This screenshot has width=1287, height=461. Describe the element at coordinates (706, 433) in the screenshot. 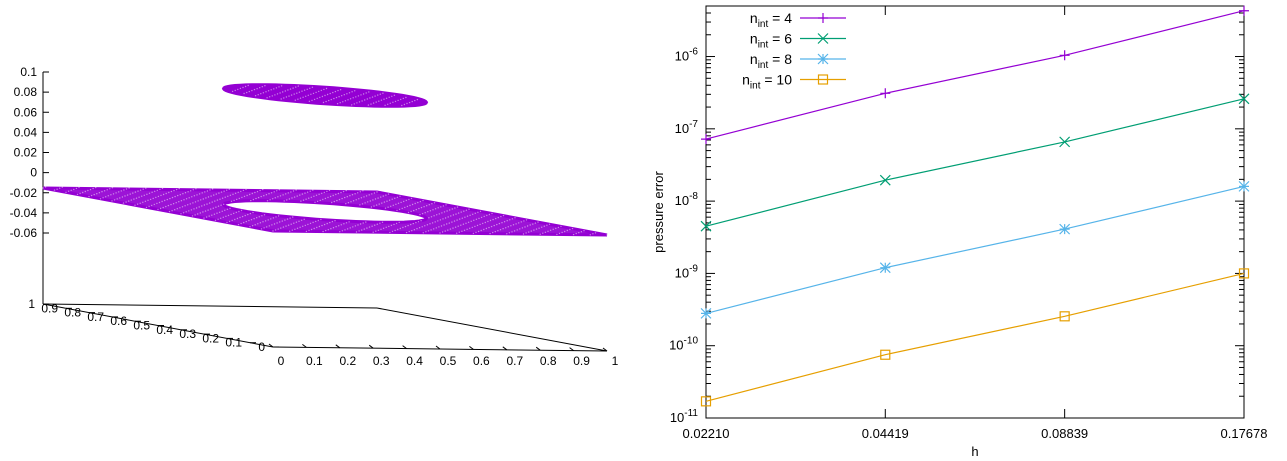

I see `x-tick-label: 0.02210` at that location.